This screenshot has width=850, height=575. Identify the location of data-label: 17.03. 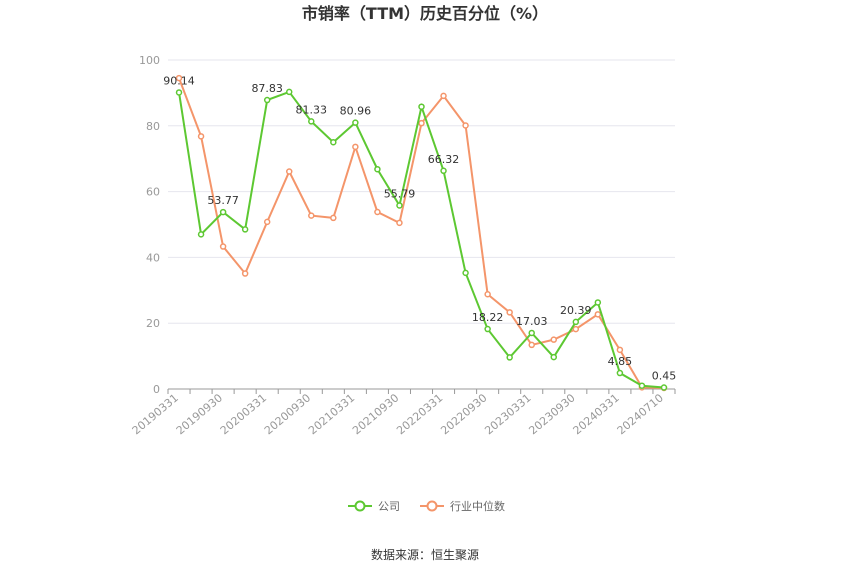
(532, 321).